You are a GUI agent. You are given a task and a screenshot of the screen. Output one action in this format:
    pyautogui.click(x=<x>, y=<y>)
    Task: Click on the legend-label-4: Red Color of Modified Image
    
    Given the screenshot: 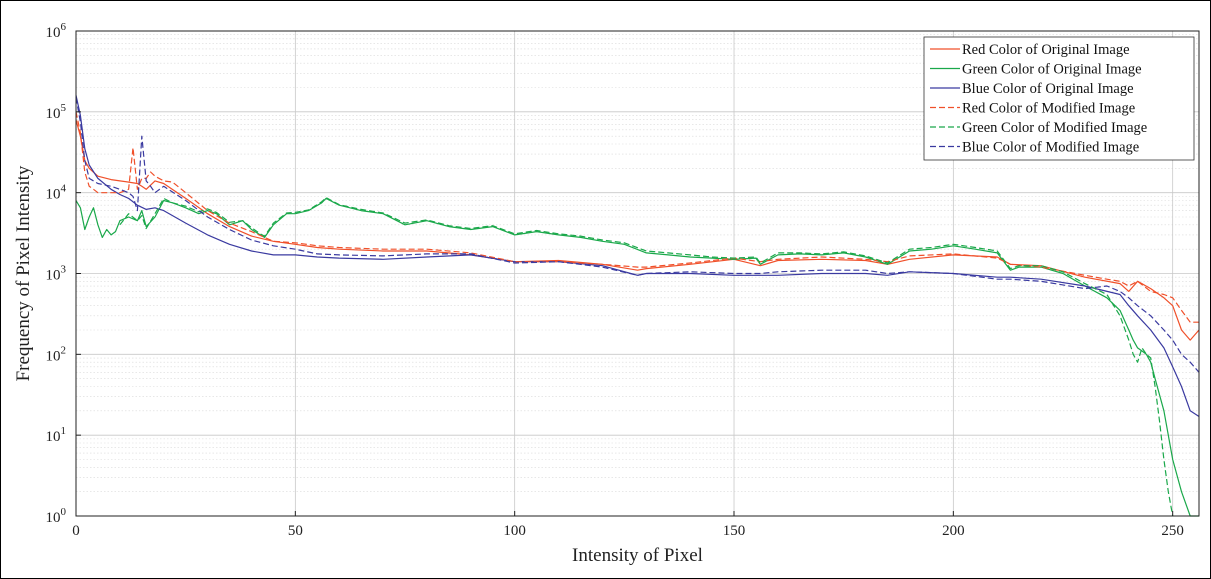 What is the action you would take?
    pyautogui.click(x=1048, y=109)
    